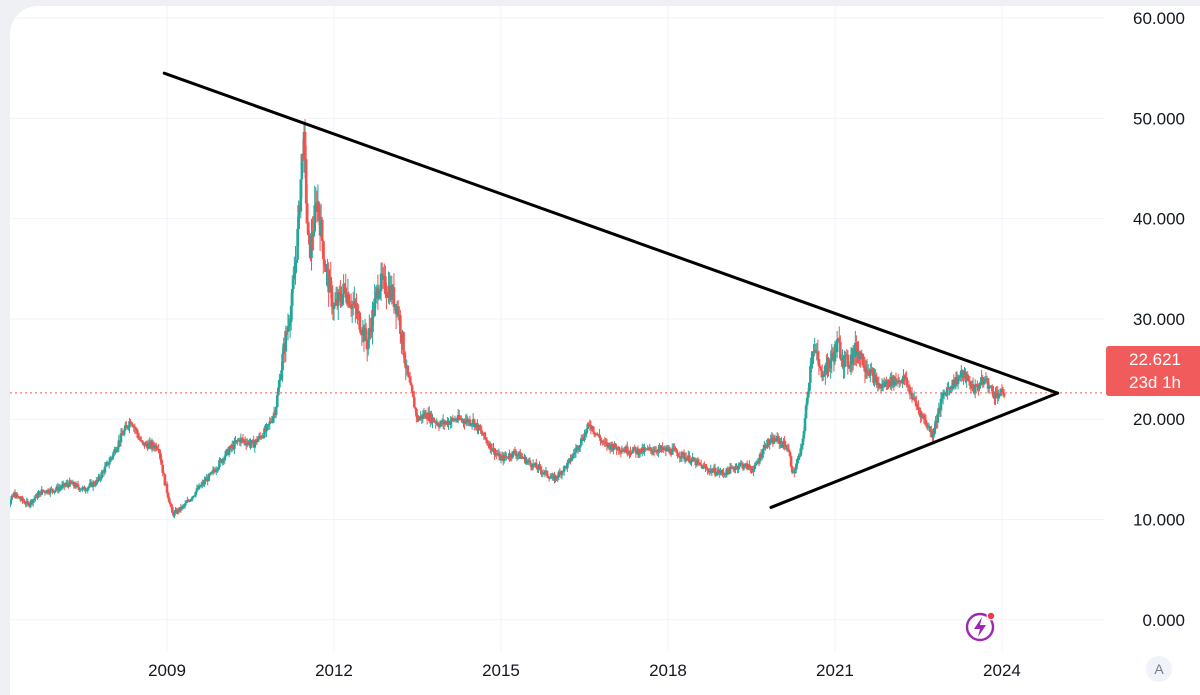 The width and height of the screenshot is (1200, 695). Describe the element at coordinates (1159, 118) in the screenshot. I see `y-tick-label: 50.000` at that location.